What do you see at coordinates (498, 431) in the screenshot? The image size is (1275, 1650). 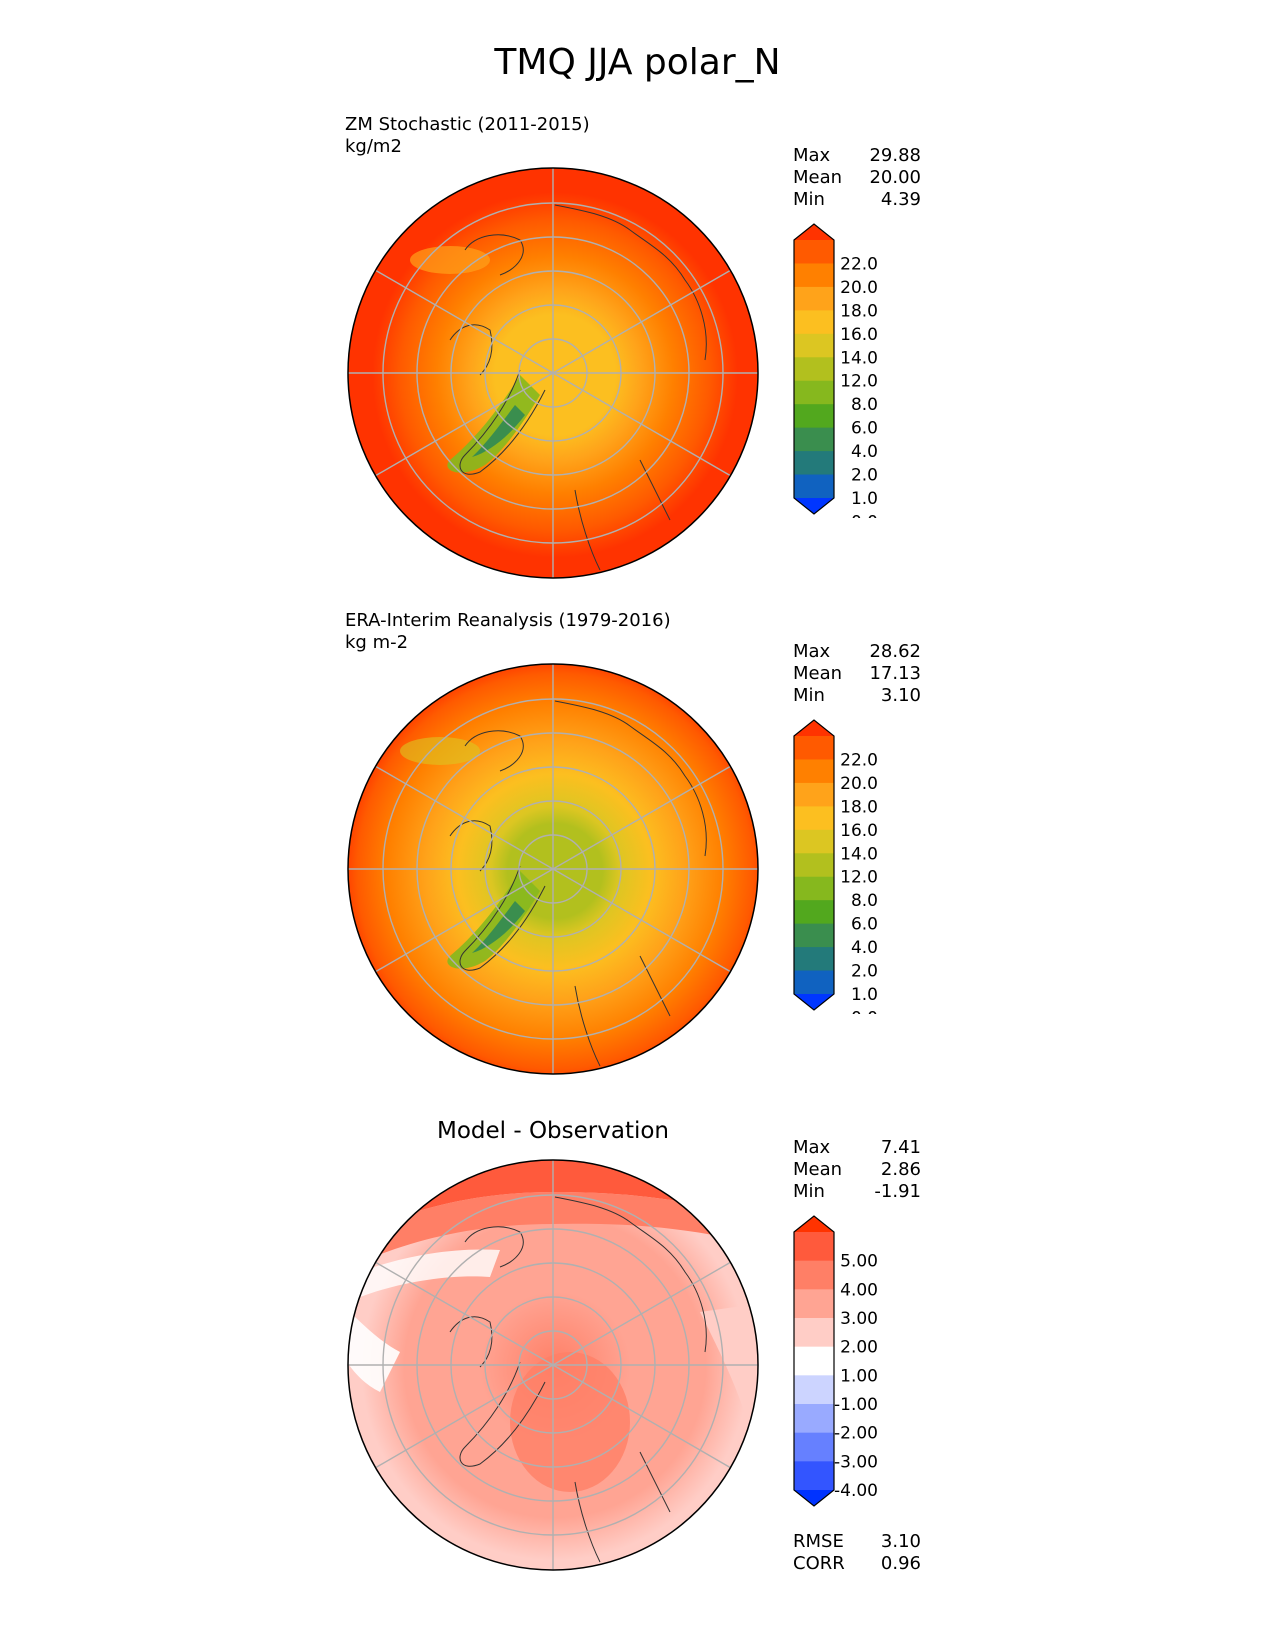 I see `greenland-core` at bounding box center [498, 431].